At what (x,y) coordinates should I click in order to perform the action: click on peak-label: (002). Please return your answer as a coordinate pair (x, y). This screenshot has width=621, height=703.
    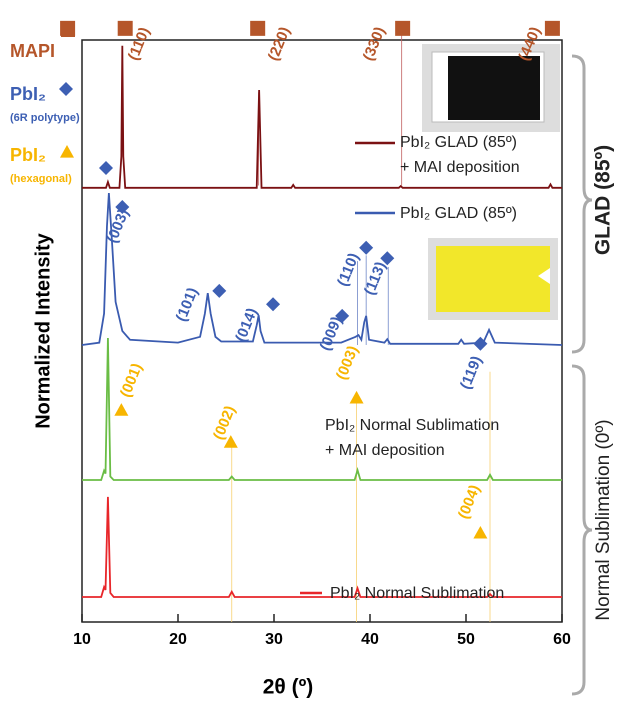
    Looking at the image, I should click on (224, 422).